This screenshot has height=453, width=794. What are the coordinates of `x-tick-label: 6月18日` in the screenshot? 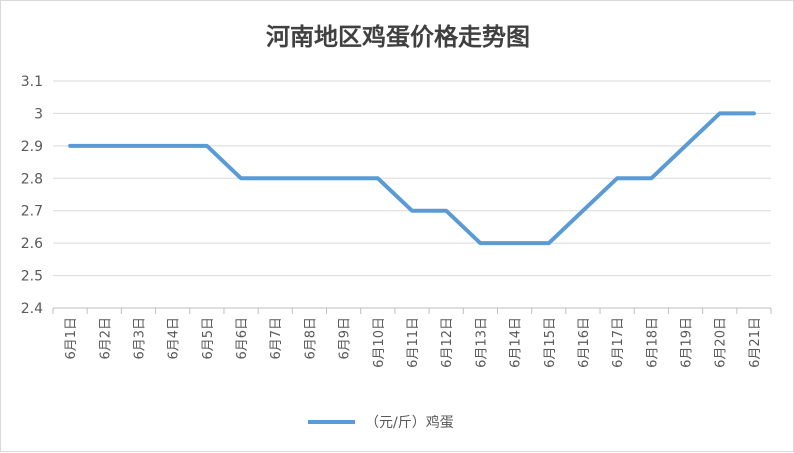 It's located at (652, 342).